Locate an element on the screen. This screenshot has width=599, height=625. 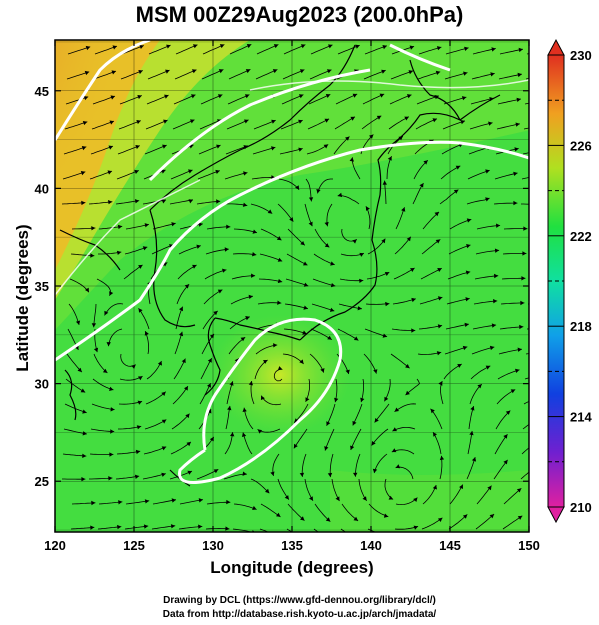
colorbar-tick-label: 222 is located at coordinates (581, 236).